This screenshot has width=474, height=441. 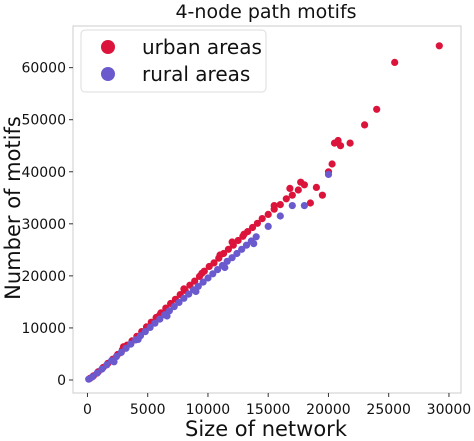 What do you see at coordinates (43, 225) in the screenshot?
I see `y-tick-label: 30000` at bounding box center [43, 225].